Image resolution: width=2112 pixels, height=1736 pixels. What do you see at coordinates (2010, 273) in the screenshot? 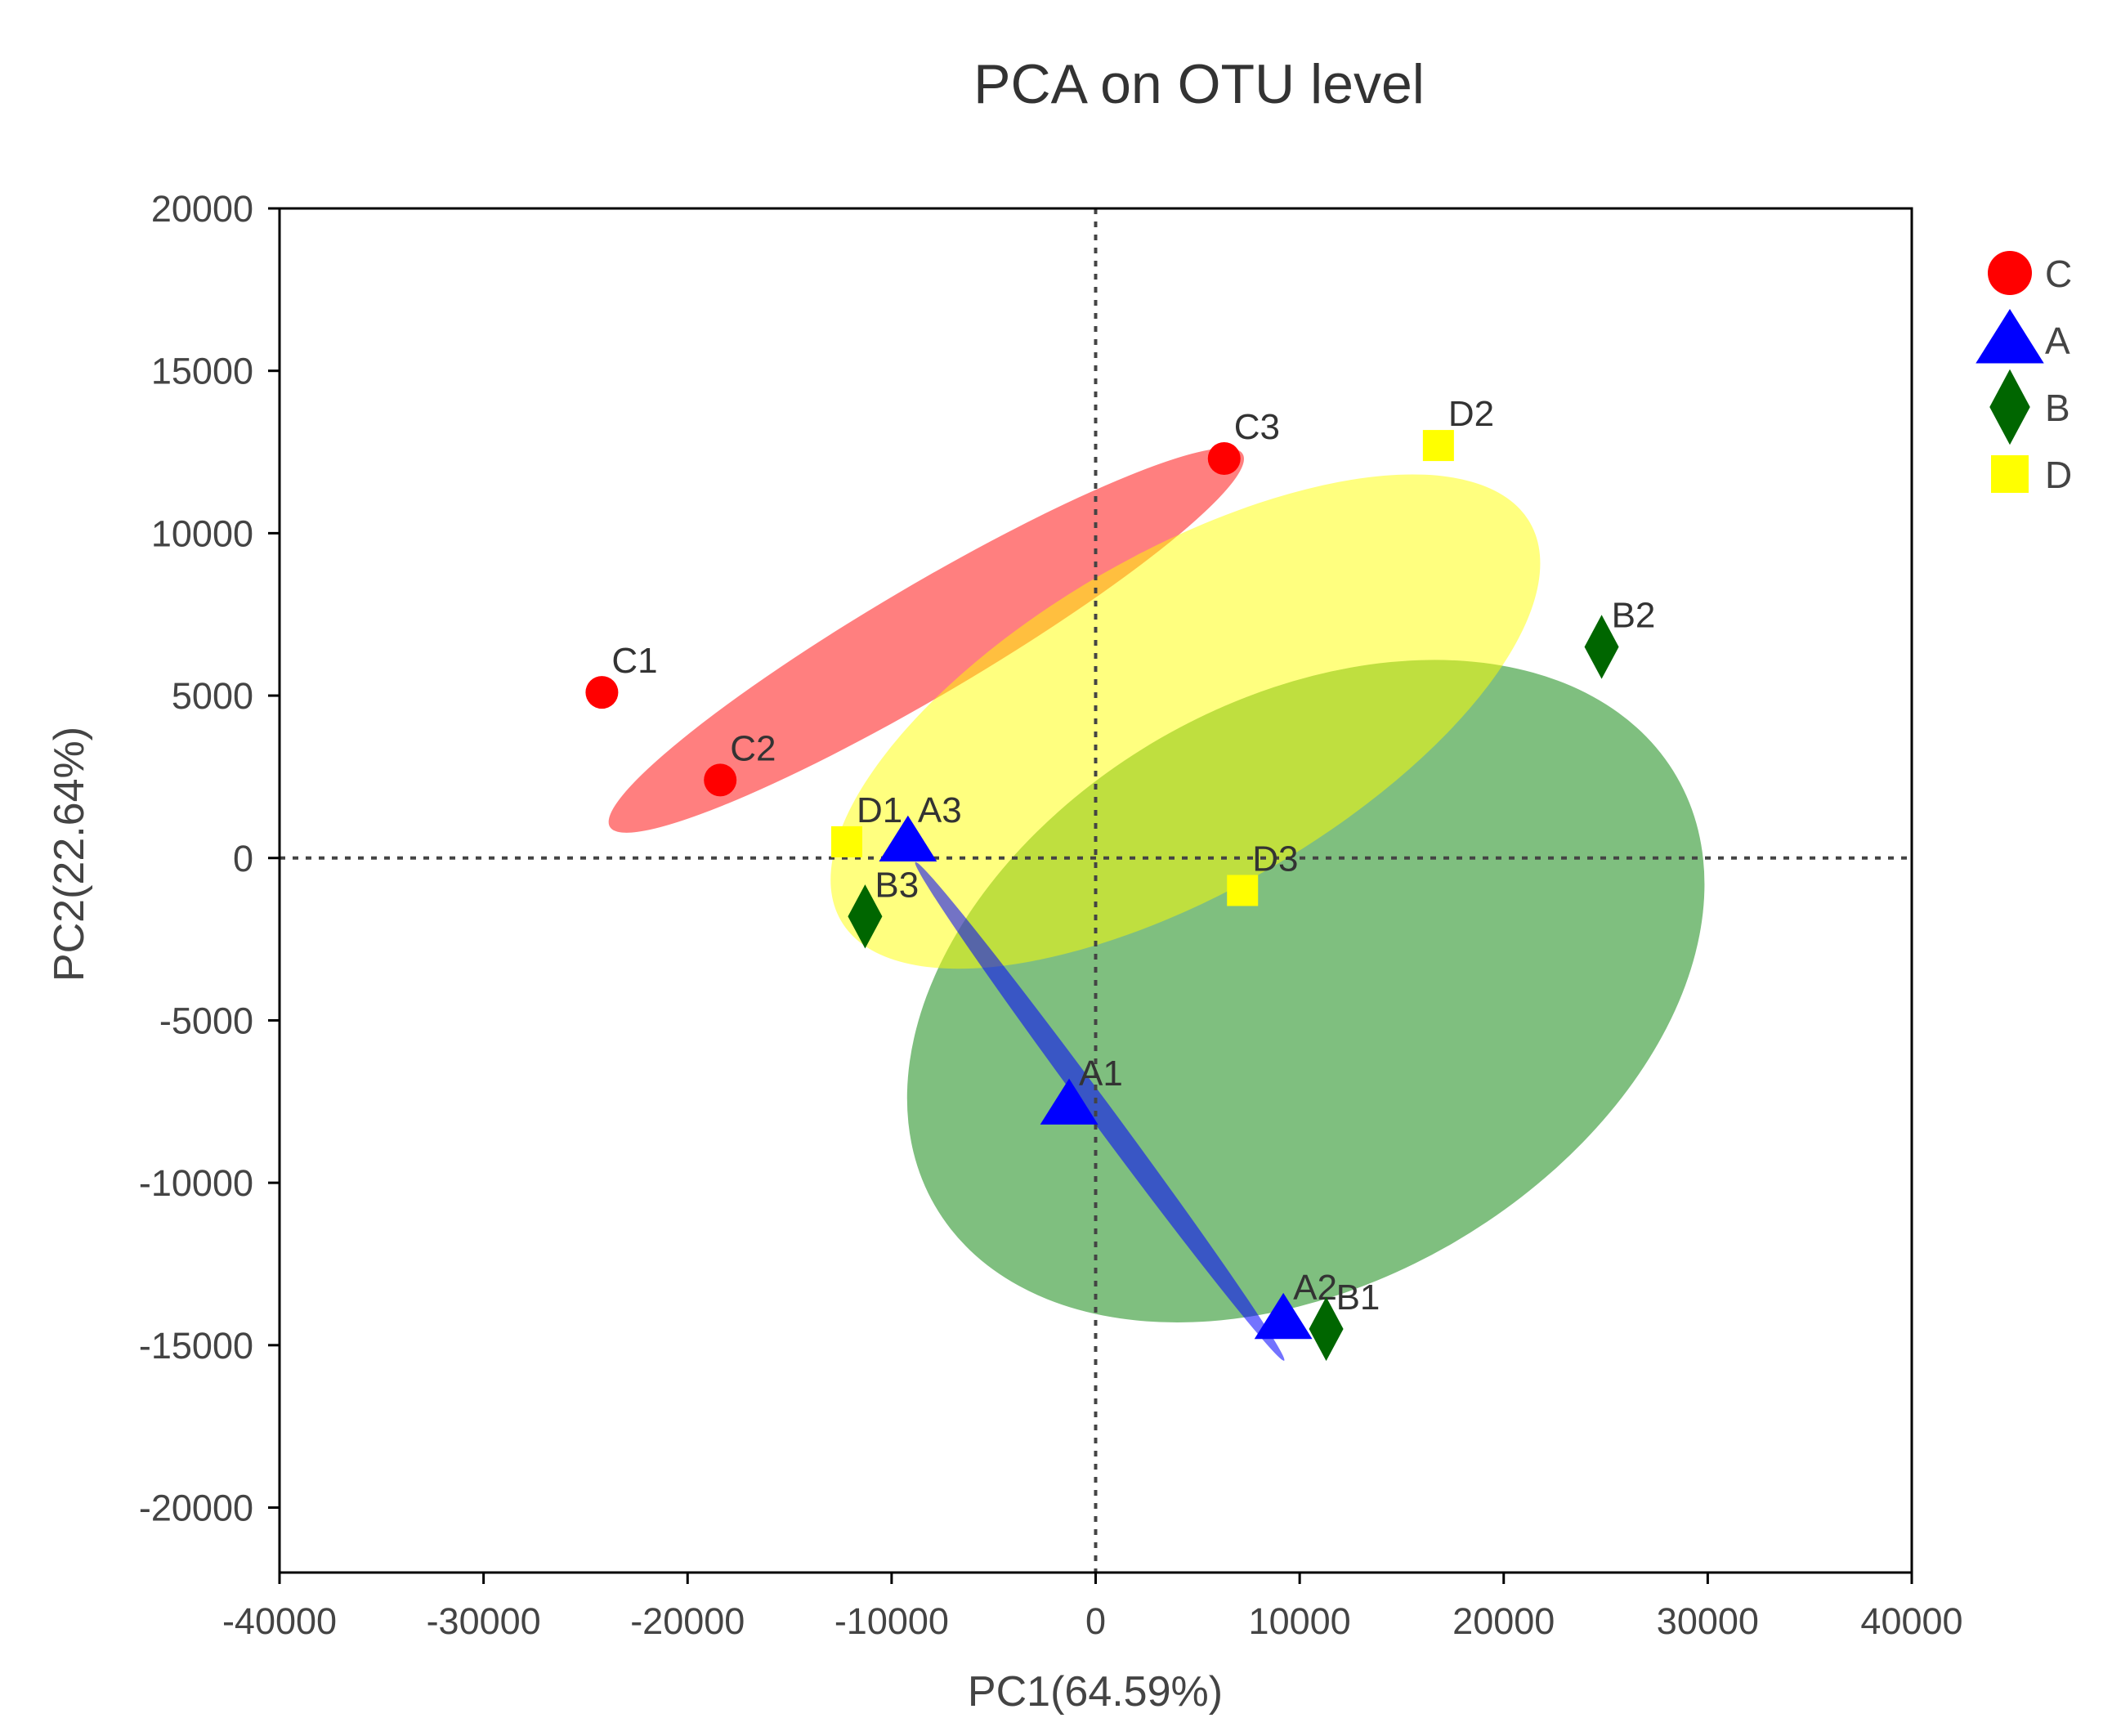
I see `legend-marker-C` at bounding box center [2010, 273].